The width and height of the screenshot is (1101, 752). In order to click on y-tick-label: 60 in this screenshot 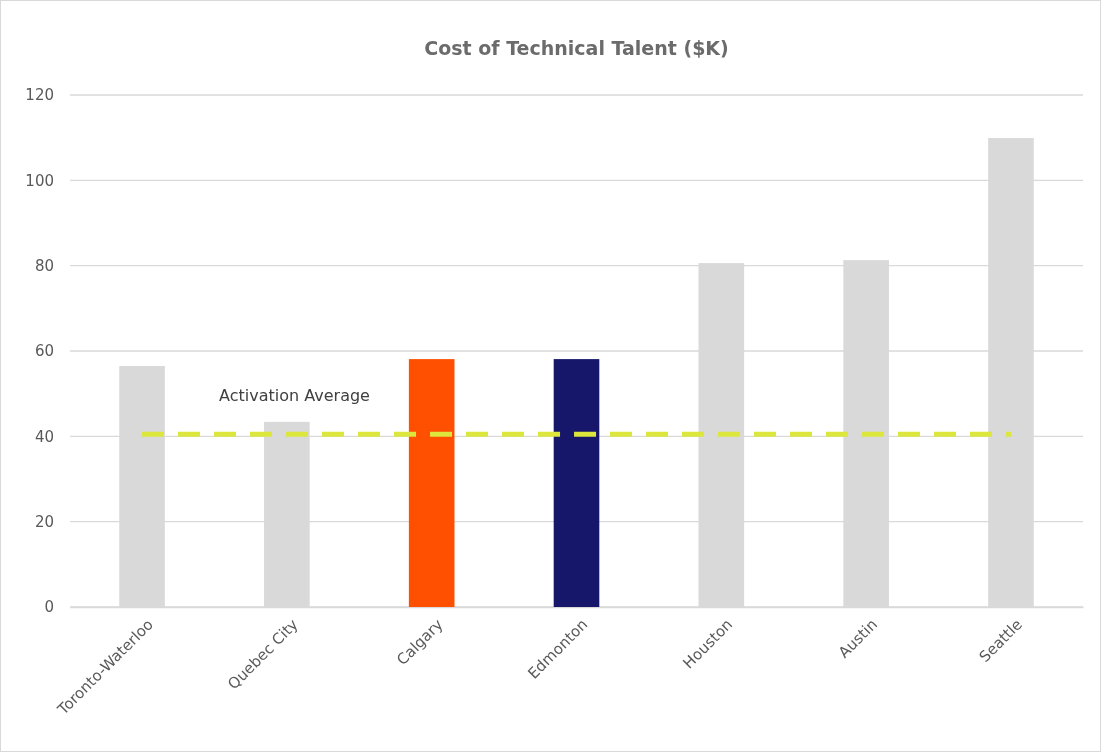, I will do `click(44, 351)`.